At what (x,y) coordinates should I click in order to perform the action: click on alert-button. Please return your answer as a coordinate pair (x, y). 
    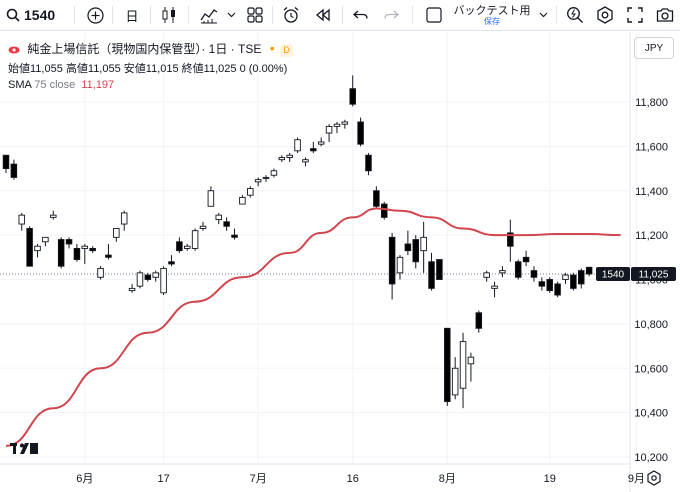
    Looking at the image, I should click on (291, 15).